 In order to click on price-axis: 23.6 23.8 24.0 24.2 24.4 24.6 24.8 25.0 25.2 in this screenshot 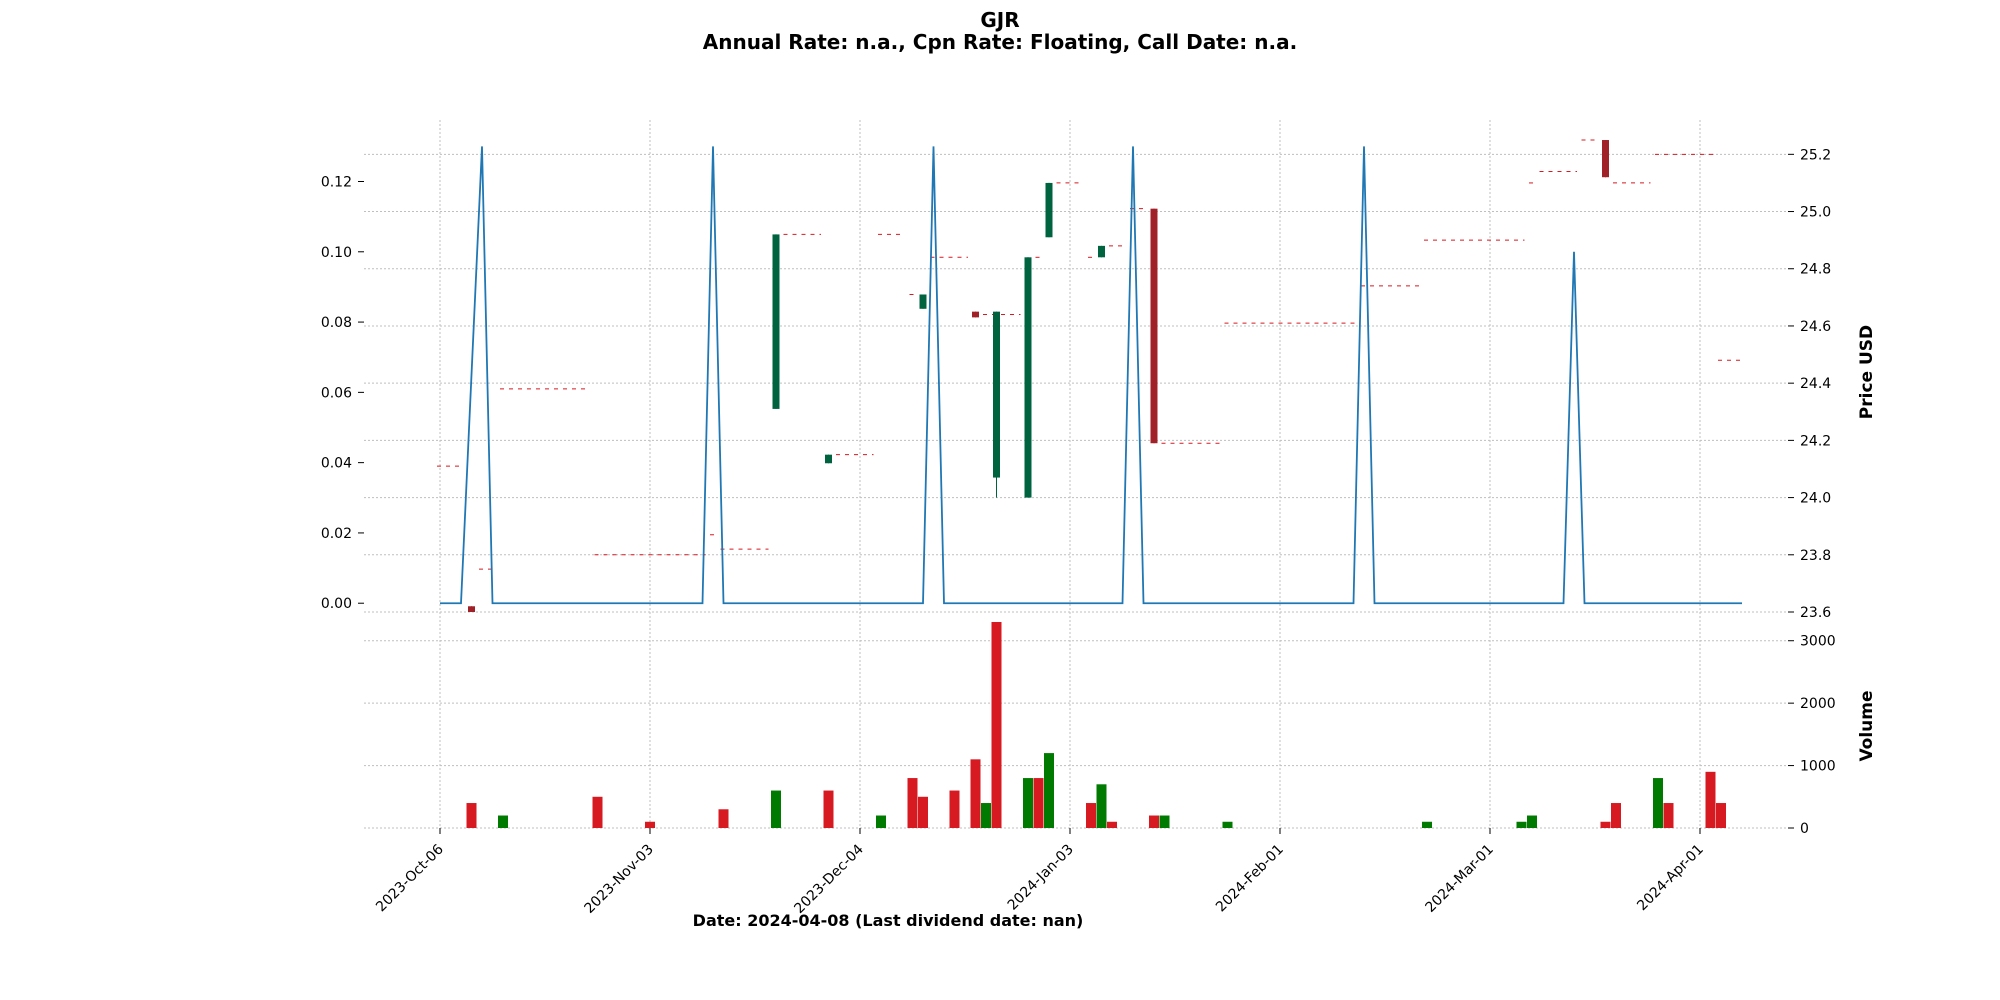, I will do `click(1809, 384)`.